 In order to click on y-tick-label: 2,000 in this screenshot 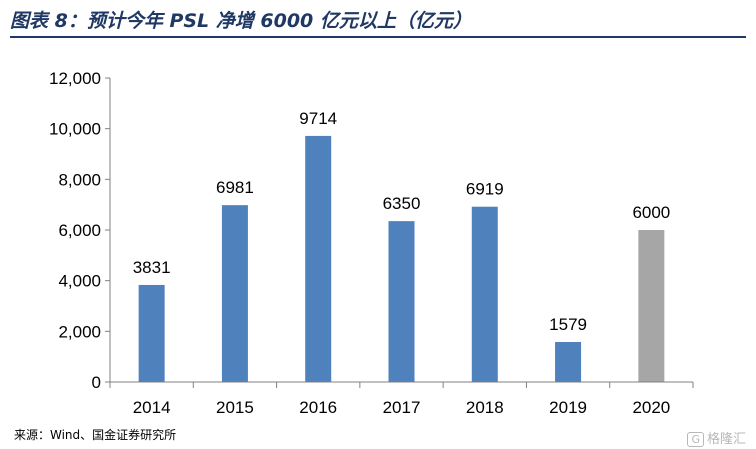, I will do `click(79, 331)`.